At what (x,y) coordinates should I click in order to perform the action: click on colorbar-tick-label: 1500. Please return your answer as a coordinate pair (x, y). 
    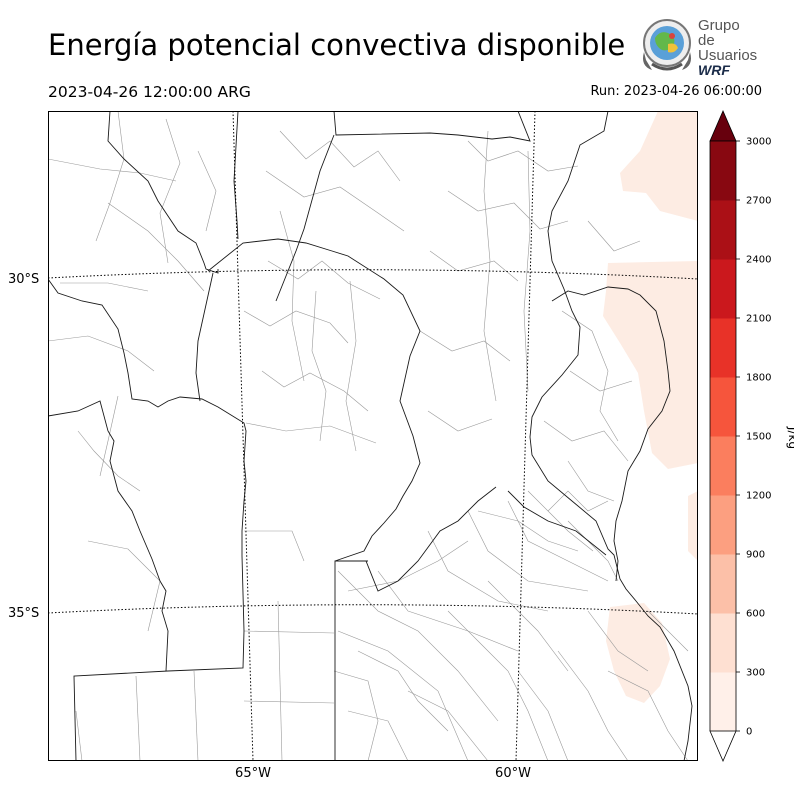
    Looking at the image, I should click on (758, 437).